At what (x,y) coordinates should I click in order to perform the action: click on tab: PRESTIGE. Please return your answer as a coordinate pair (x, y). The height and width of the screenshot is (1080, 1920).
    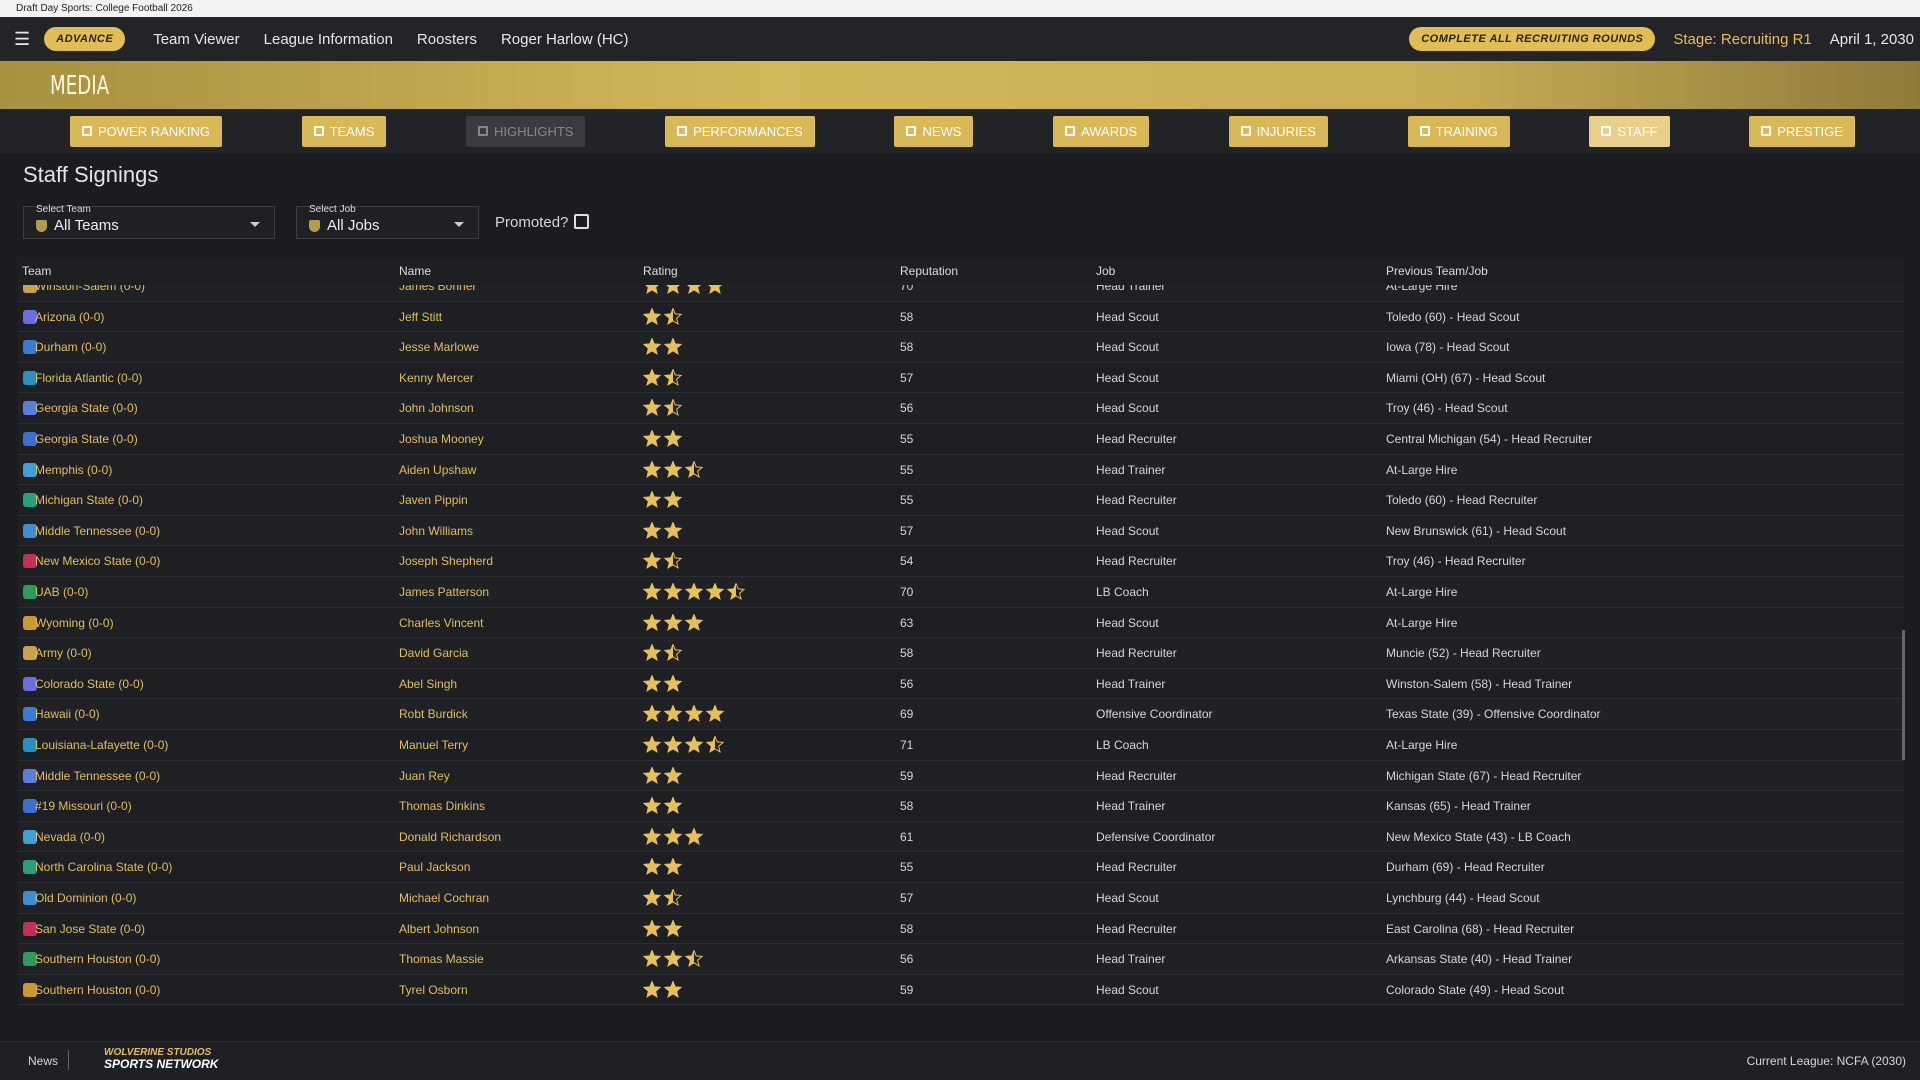
    Looking at the image, I should click on (1802, 131).